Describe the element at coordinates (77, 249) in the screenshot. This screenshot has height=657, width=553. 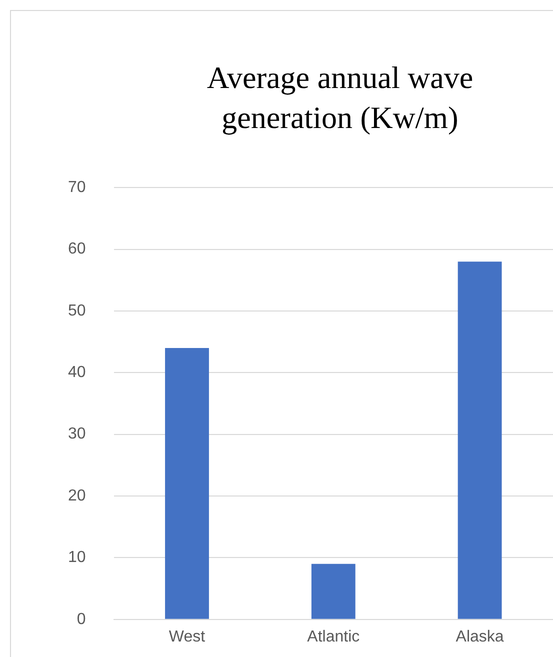
I see `y-tick-label: 60` at that location.